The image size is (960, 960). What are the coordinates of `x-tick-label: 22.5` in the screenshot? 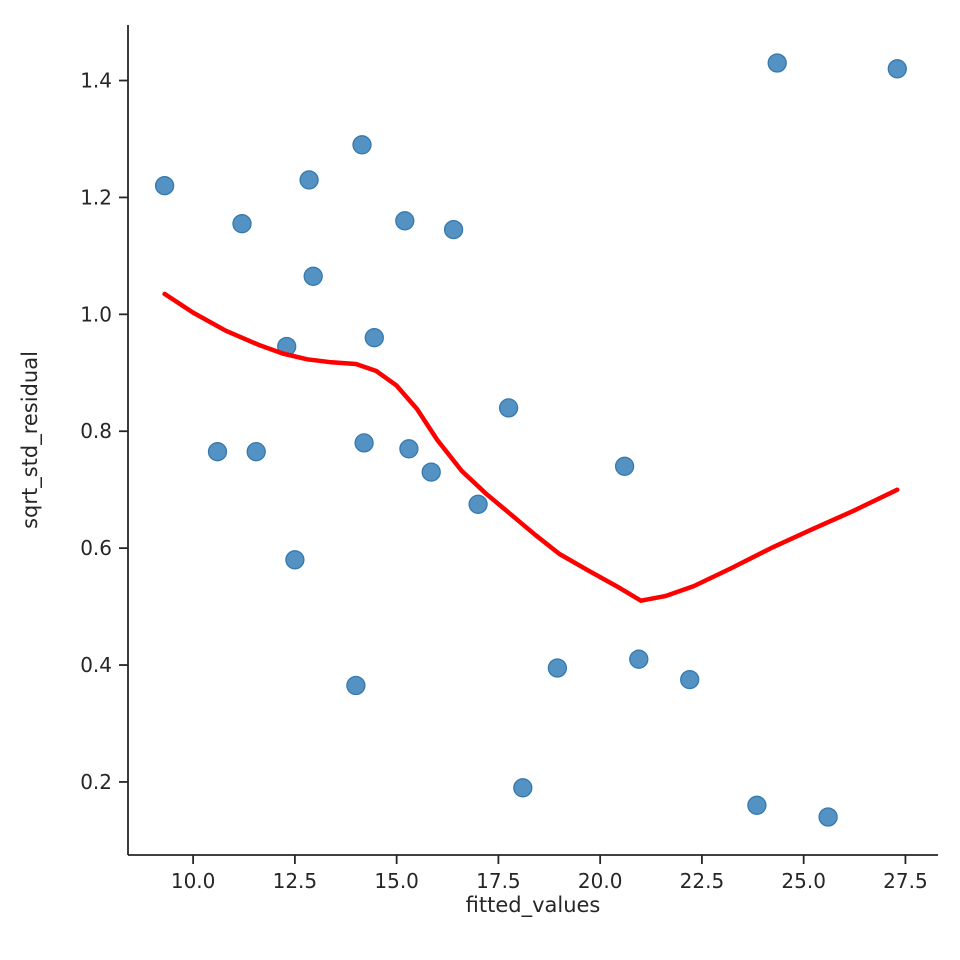 It's located at (702, 881).